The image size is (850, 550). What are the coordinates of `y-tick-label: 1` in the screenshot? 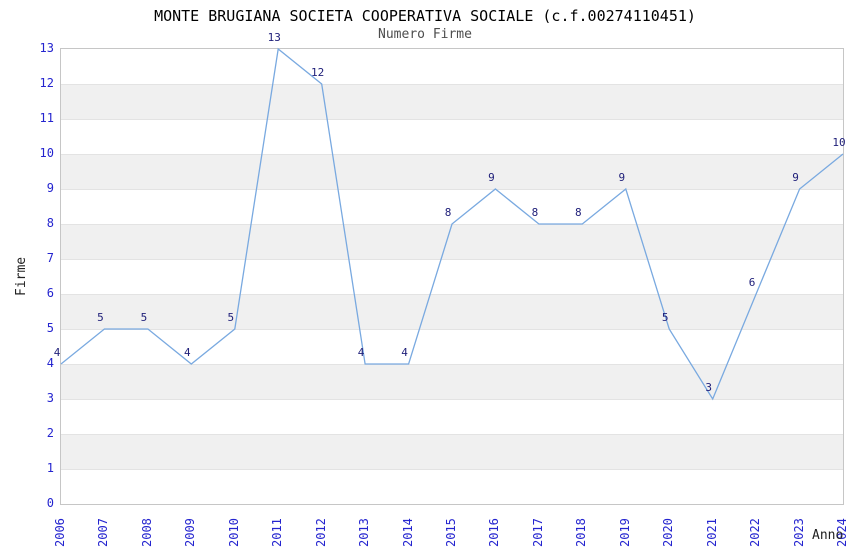 It's located at (50, 468).